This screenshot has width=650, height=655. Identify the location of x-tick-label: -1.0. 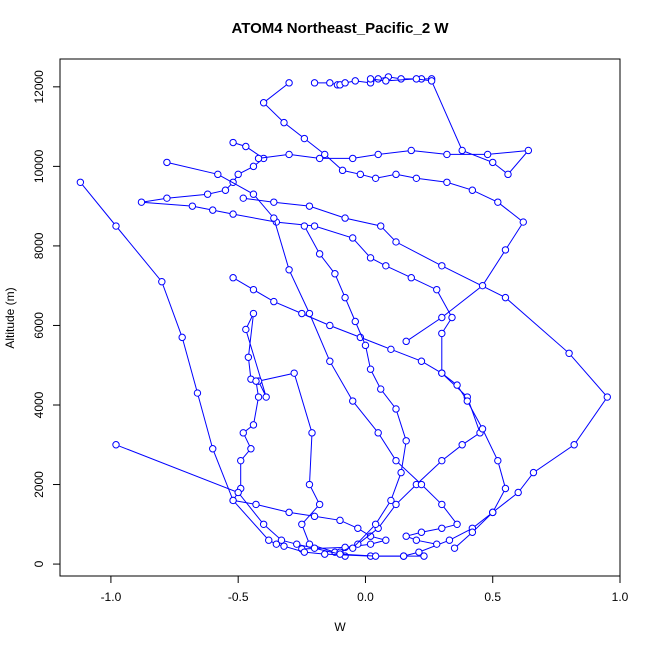
(111, 597).